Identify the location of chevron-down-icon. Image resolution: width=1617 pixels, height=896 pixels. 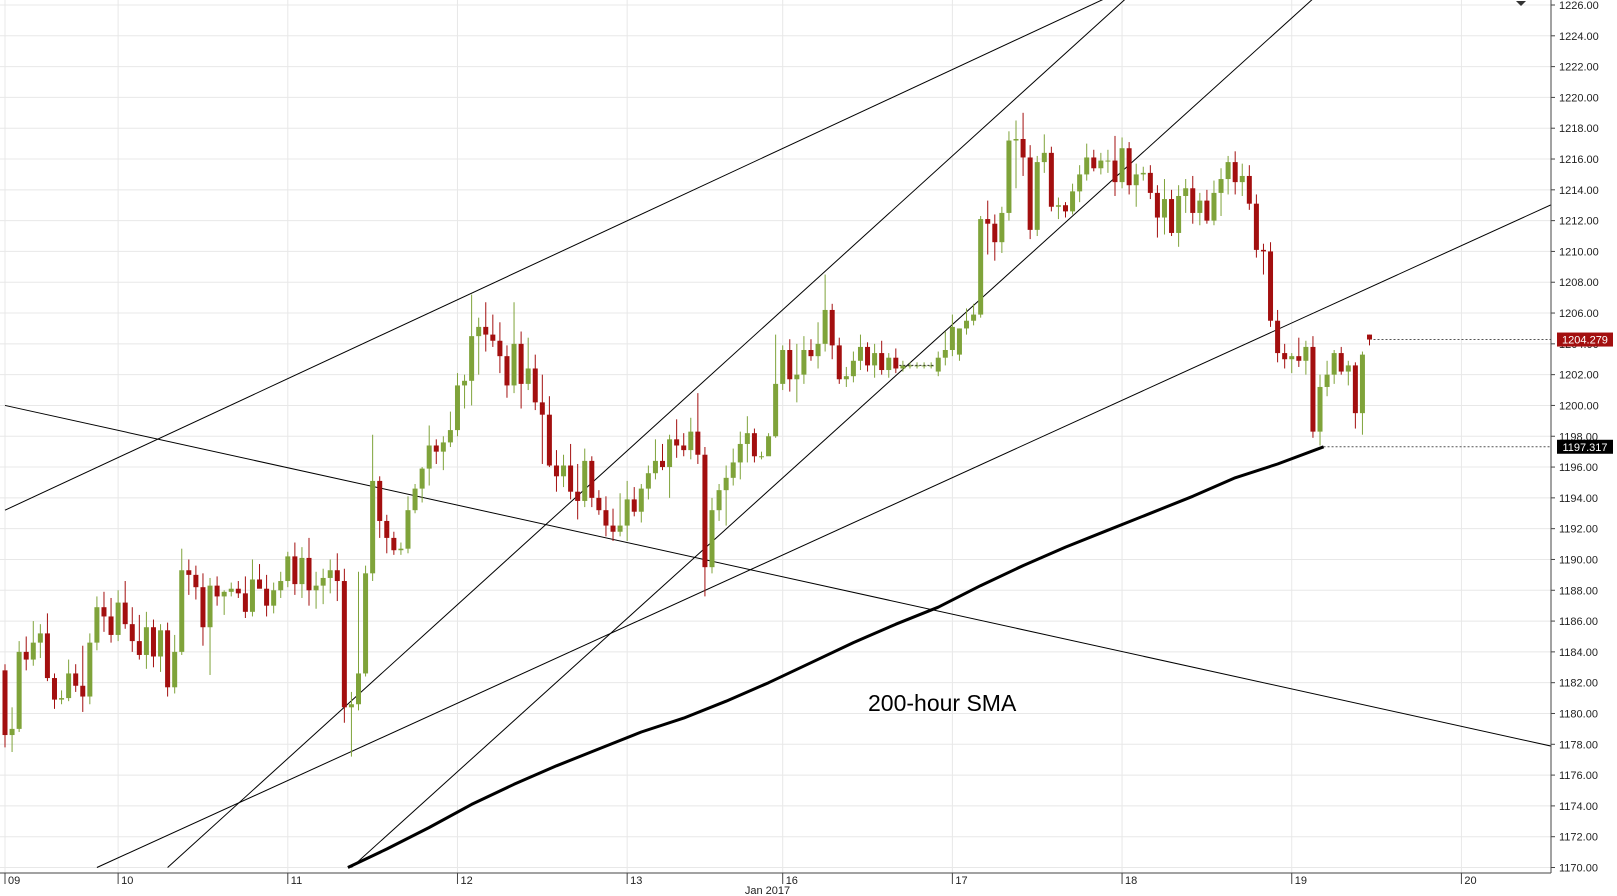
(1521, 3).